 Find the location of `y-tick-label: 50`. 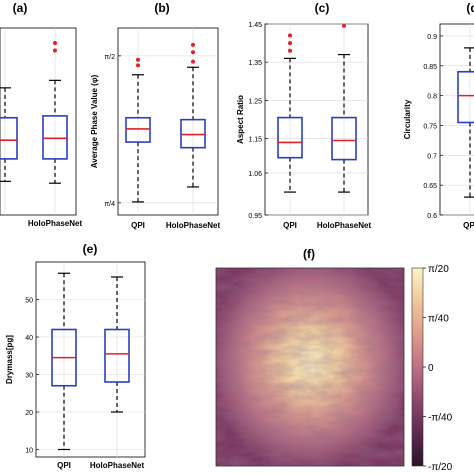

y-tick-label: 50 is located at coordinates (29, 301).